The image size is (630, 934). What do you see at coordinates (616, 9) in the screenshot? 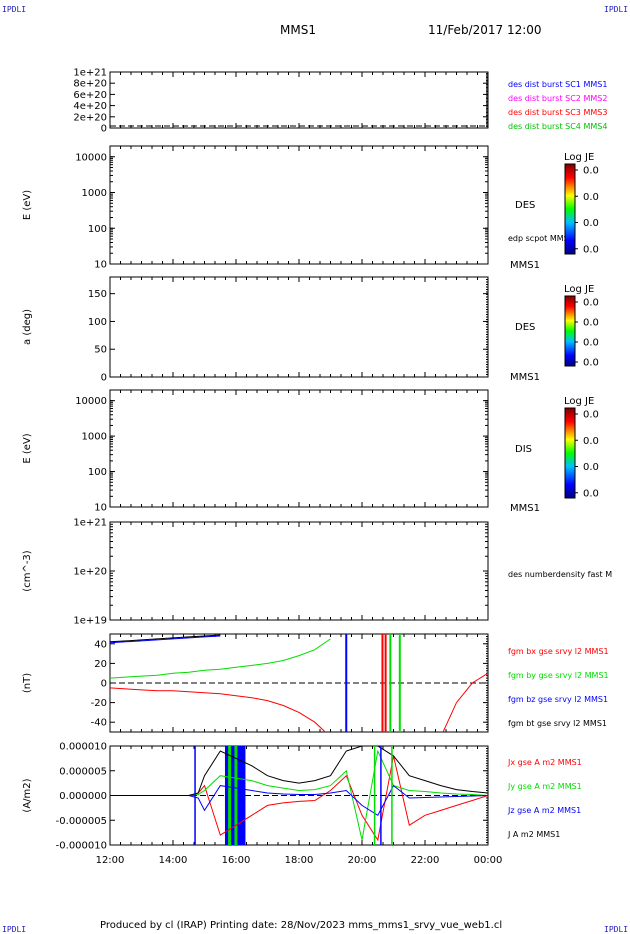
I see `logo-top-right: IPDLI` at bounding box center [616, 9].